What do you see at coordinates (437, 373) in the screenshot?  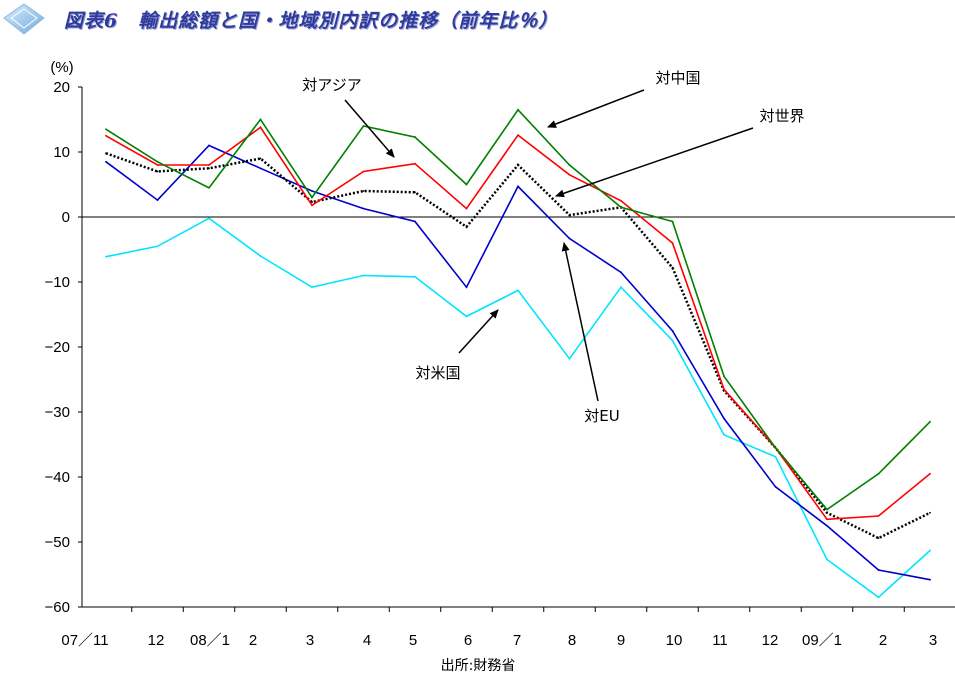 I see `annotation-label: 対米国` at bounding box center [437, 373].